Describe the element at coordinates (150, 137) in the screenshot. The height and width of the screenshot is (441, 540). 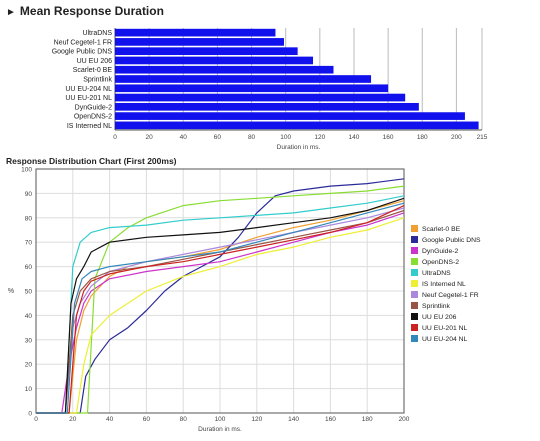
I see `bar-x-tick-label: 20` at that location.